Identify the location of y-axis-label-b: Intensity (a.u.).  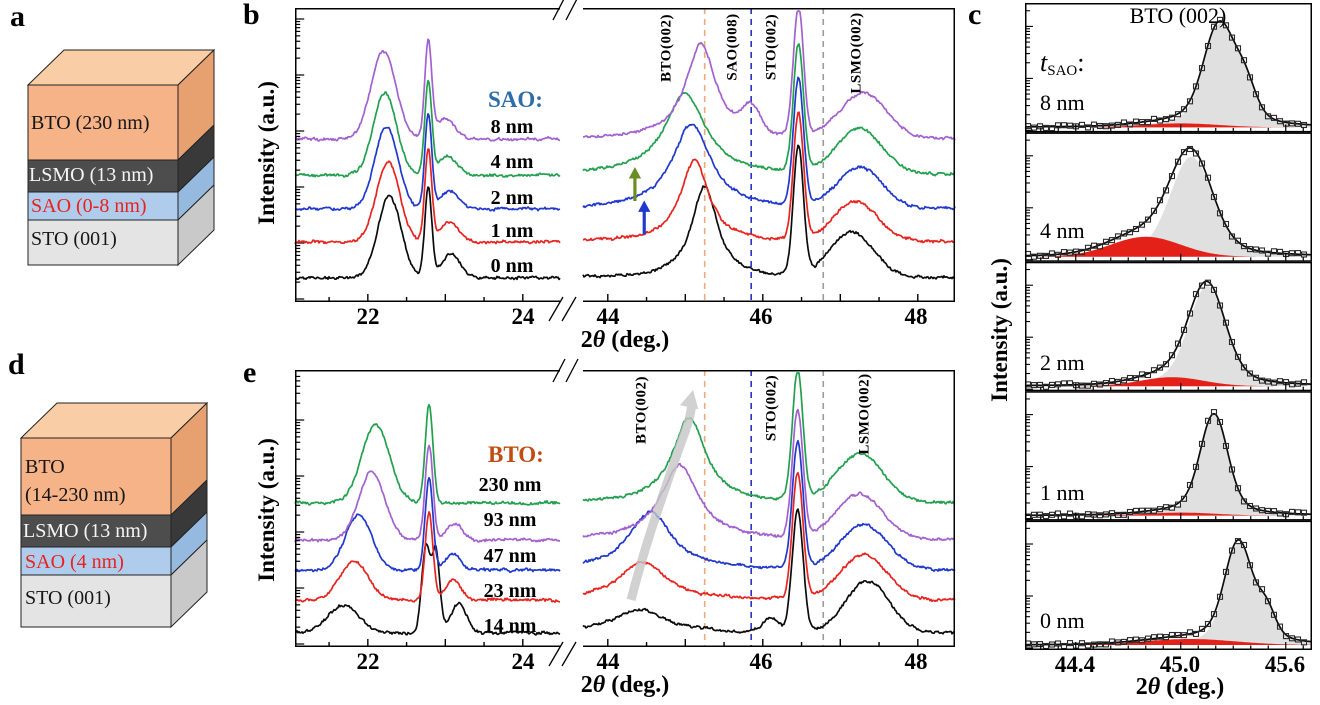
(266, 153).